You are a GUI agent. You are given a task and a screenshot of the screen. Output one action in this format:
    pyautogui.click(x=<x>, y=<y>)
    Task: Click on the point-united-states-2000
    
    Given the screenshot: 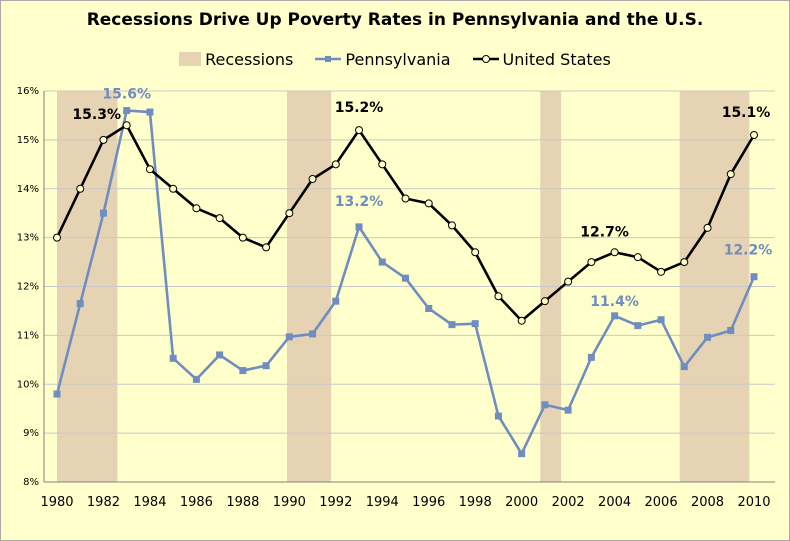 What is the action you would take?
    pyautogui.click(x=521, y=320)
    